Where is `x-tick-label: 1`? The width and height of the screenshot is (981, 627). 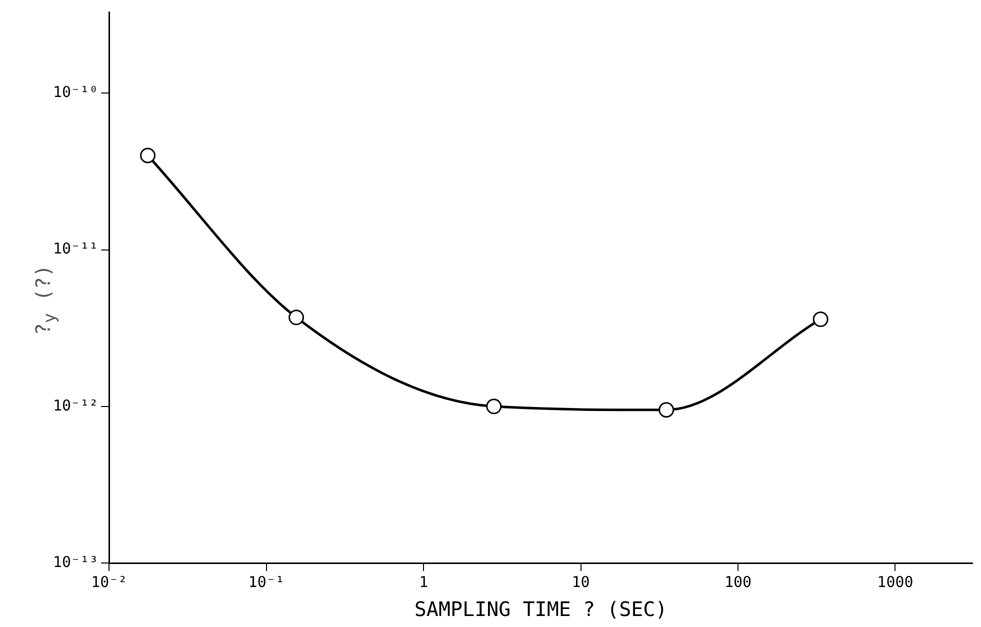
x-tick-label: 1 is located at coordinates (423, 581).